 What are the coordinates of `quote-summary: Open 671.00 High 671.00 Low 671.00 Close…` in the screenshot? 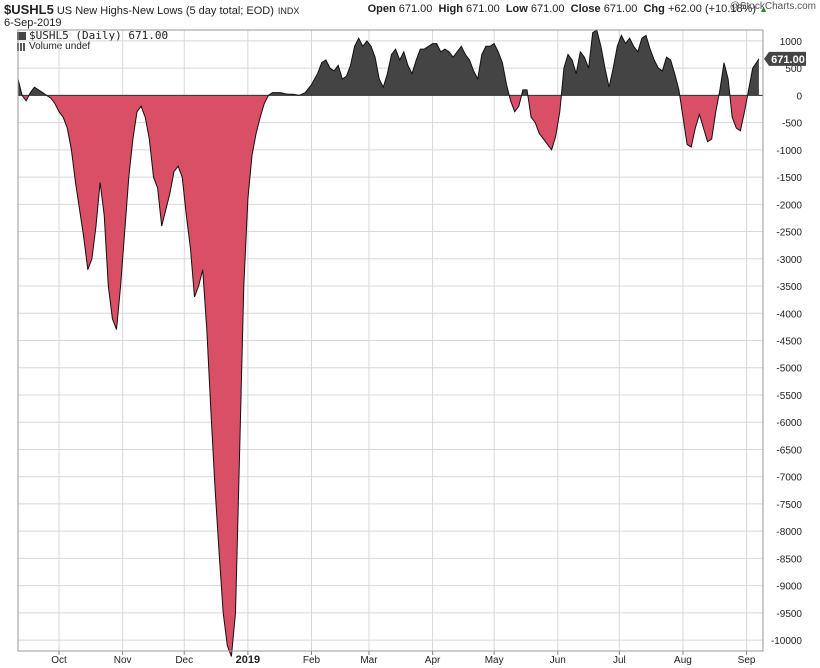 It's located at (568, 9).